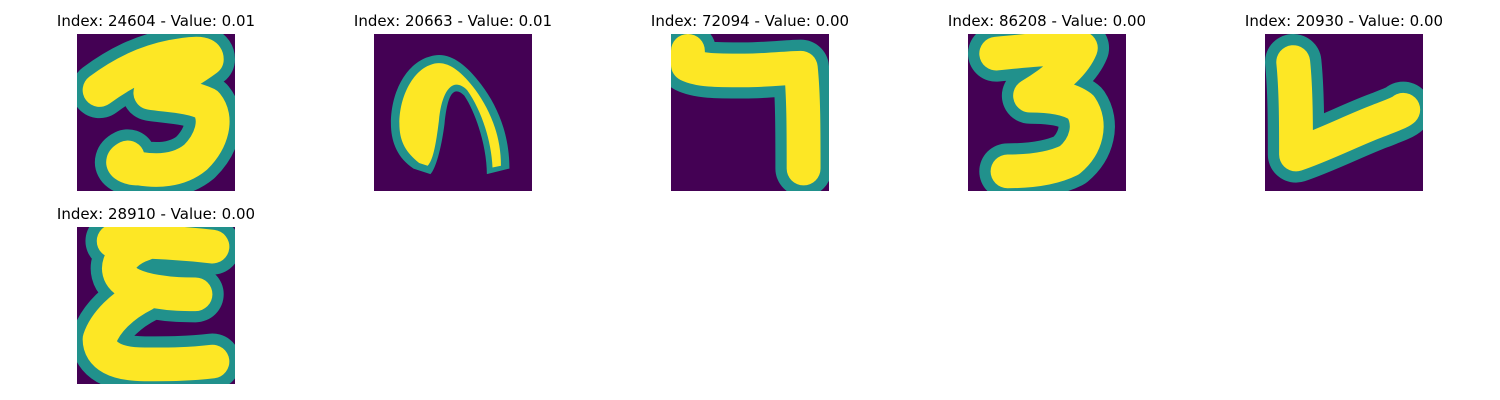 The width and height of the screenshot is (1500, 400). I want to click on panel-title: Index: 72094 - Value: 0.00, so click(750, 21).